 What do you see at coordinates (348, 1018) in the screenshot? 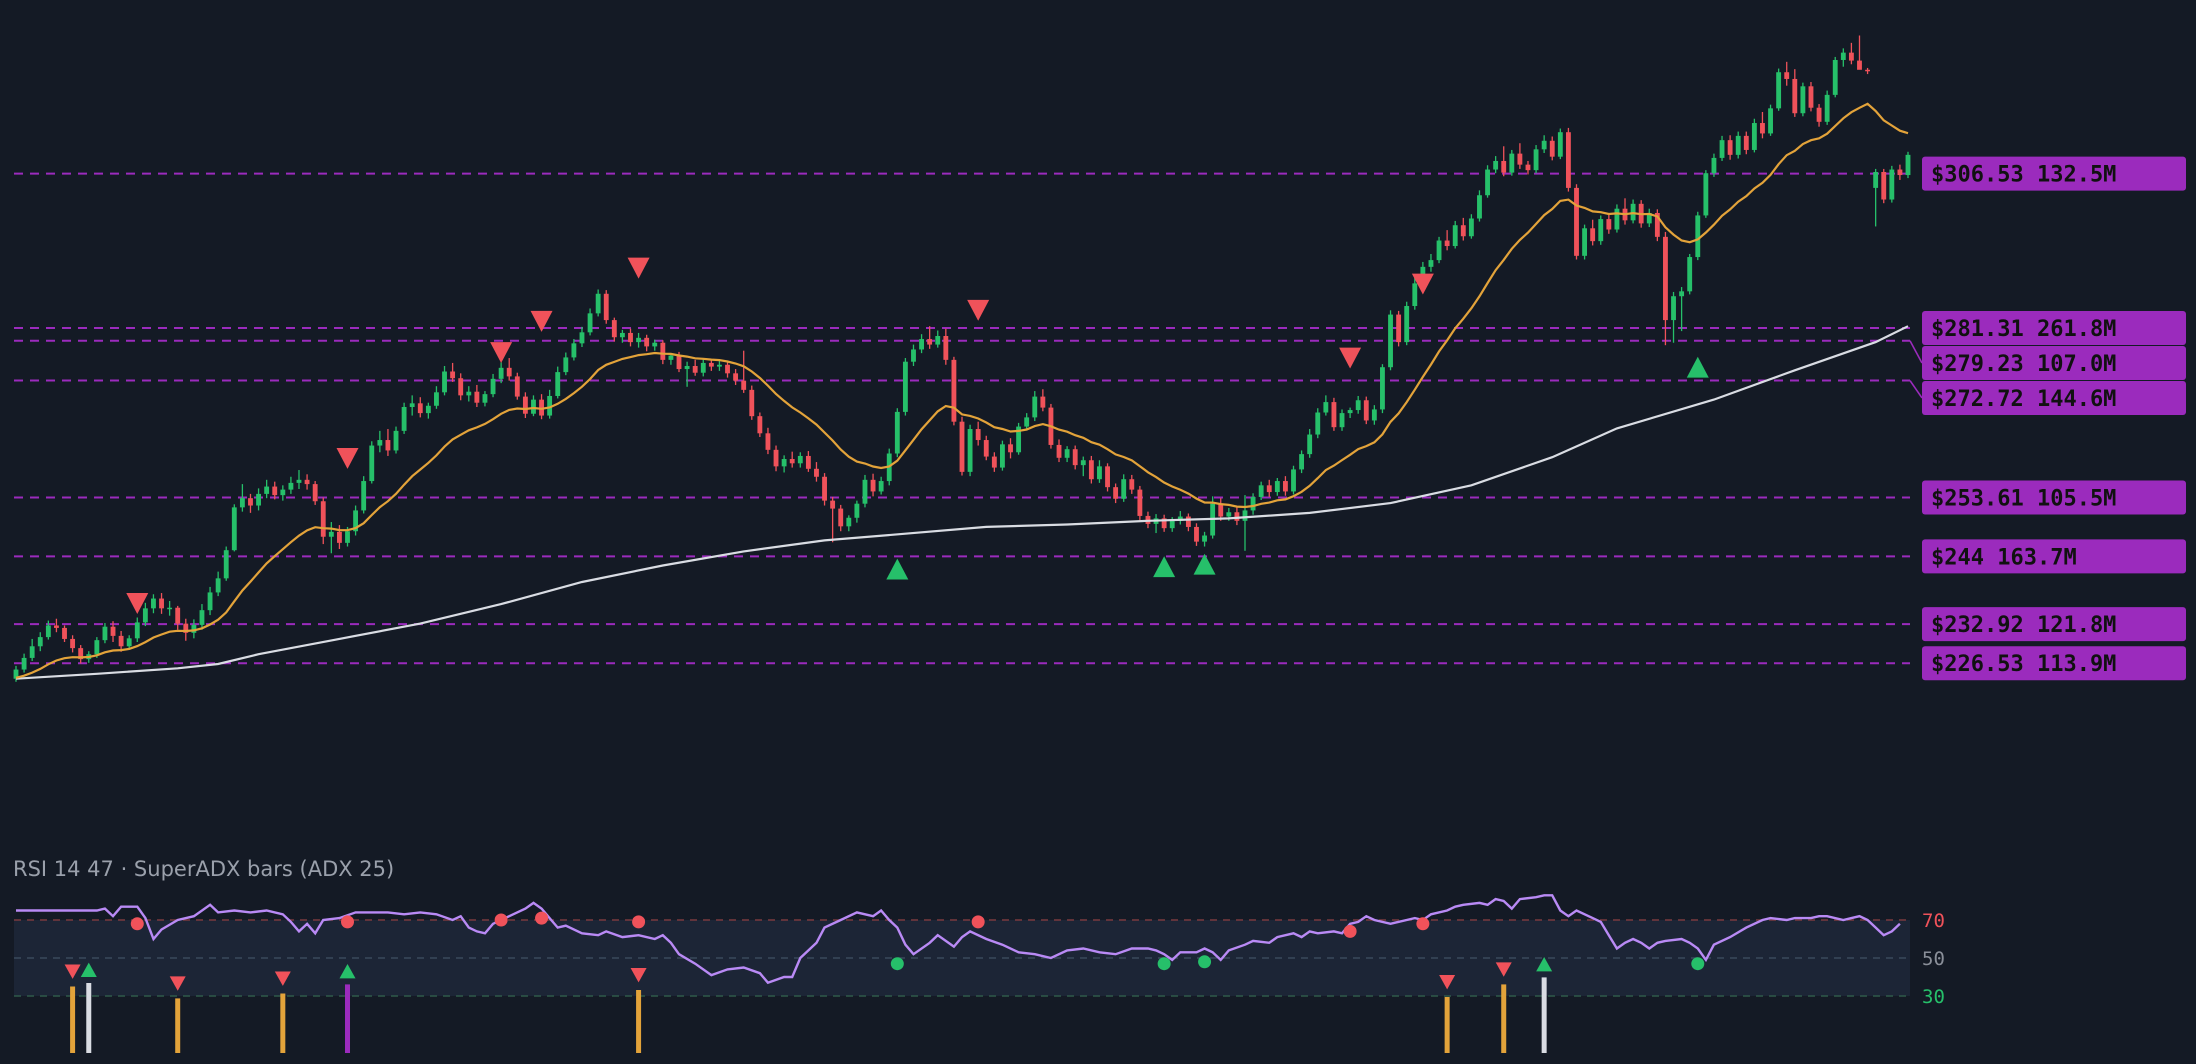
I see `adx-bar` at bounding box center [348, 1018].